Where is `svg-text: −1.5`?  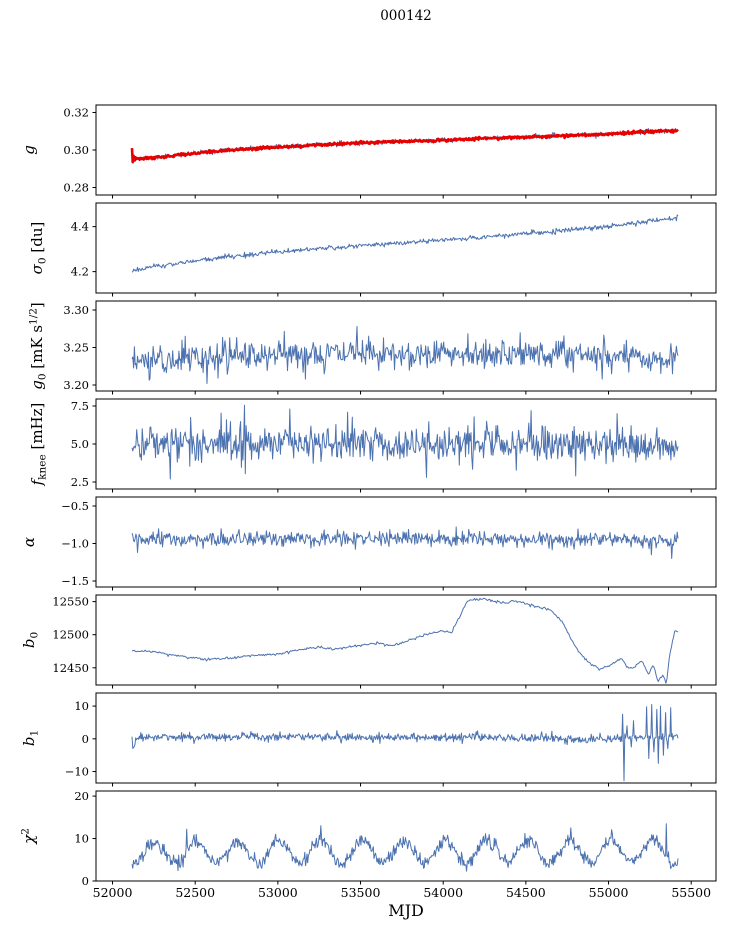 svg-text: −1.5 is located at coordinates (75, 581).